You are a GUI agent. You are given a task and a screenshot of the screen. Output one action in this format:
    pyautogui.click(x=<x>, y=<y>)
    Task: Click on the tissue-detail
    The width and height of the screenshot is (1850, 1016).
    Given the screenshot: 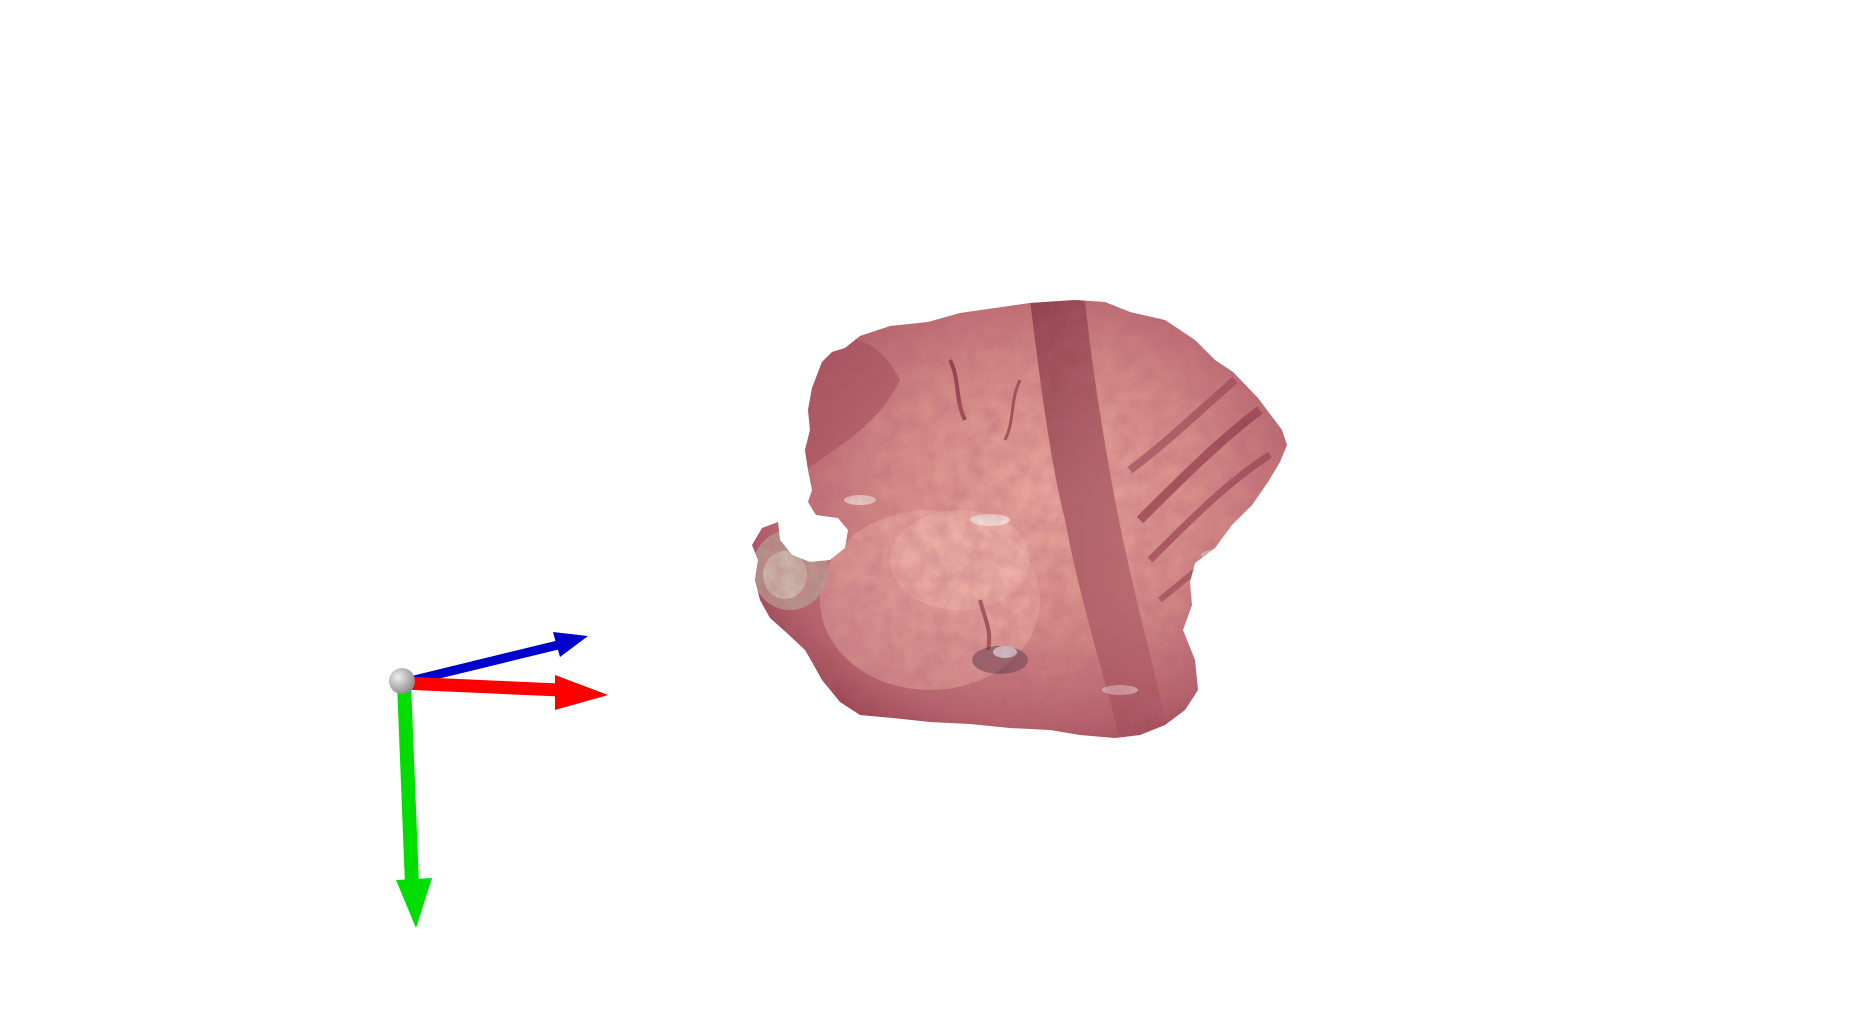 What is the action you would take?
    pyautogui.click(x=1019, y=519)
    